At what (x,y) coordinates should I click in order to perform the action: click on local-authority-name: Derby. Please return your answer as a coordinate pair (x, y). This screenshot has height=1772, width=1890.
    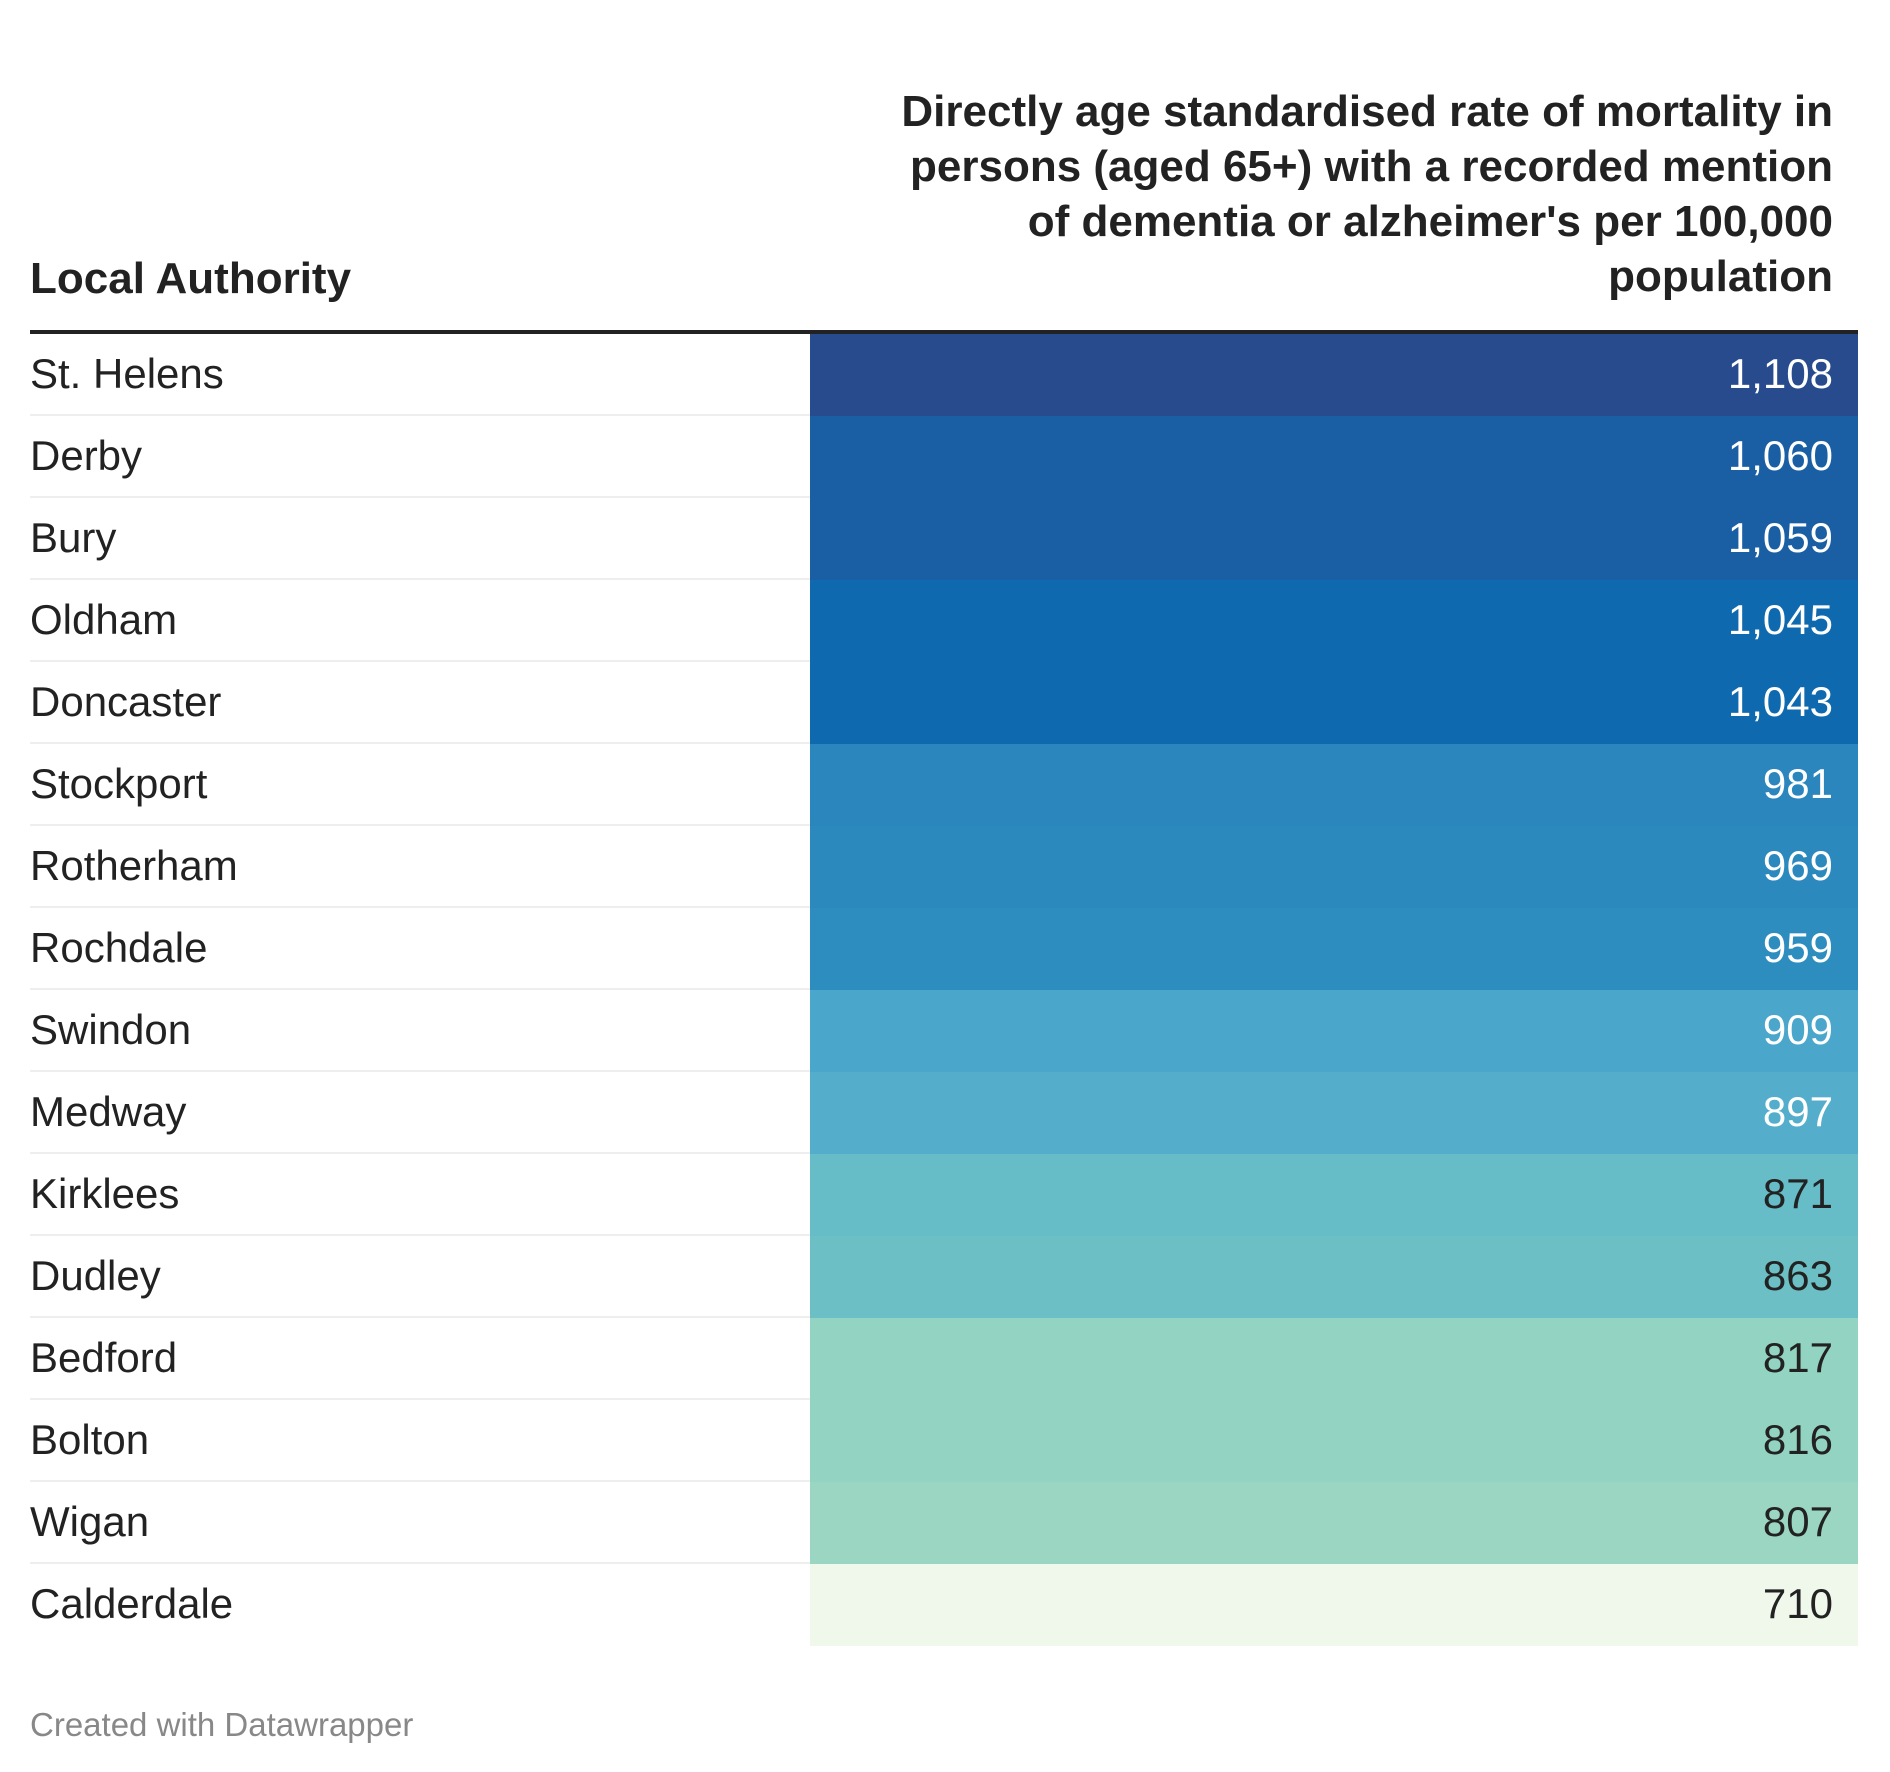
    Looking at the image, I should click on (86, 455).